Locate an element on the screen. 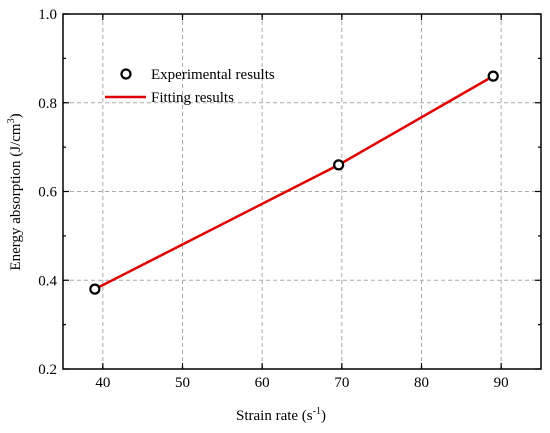 The image size is (550, 433). x-tick-label: 40 is located at coordinates (102, 383).